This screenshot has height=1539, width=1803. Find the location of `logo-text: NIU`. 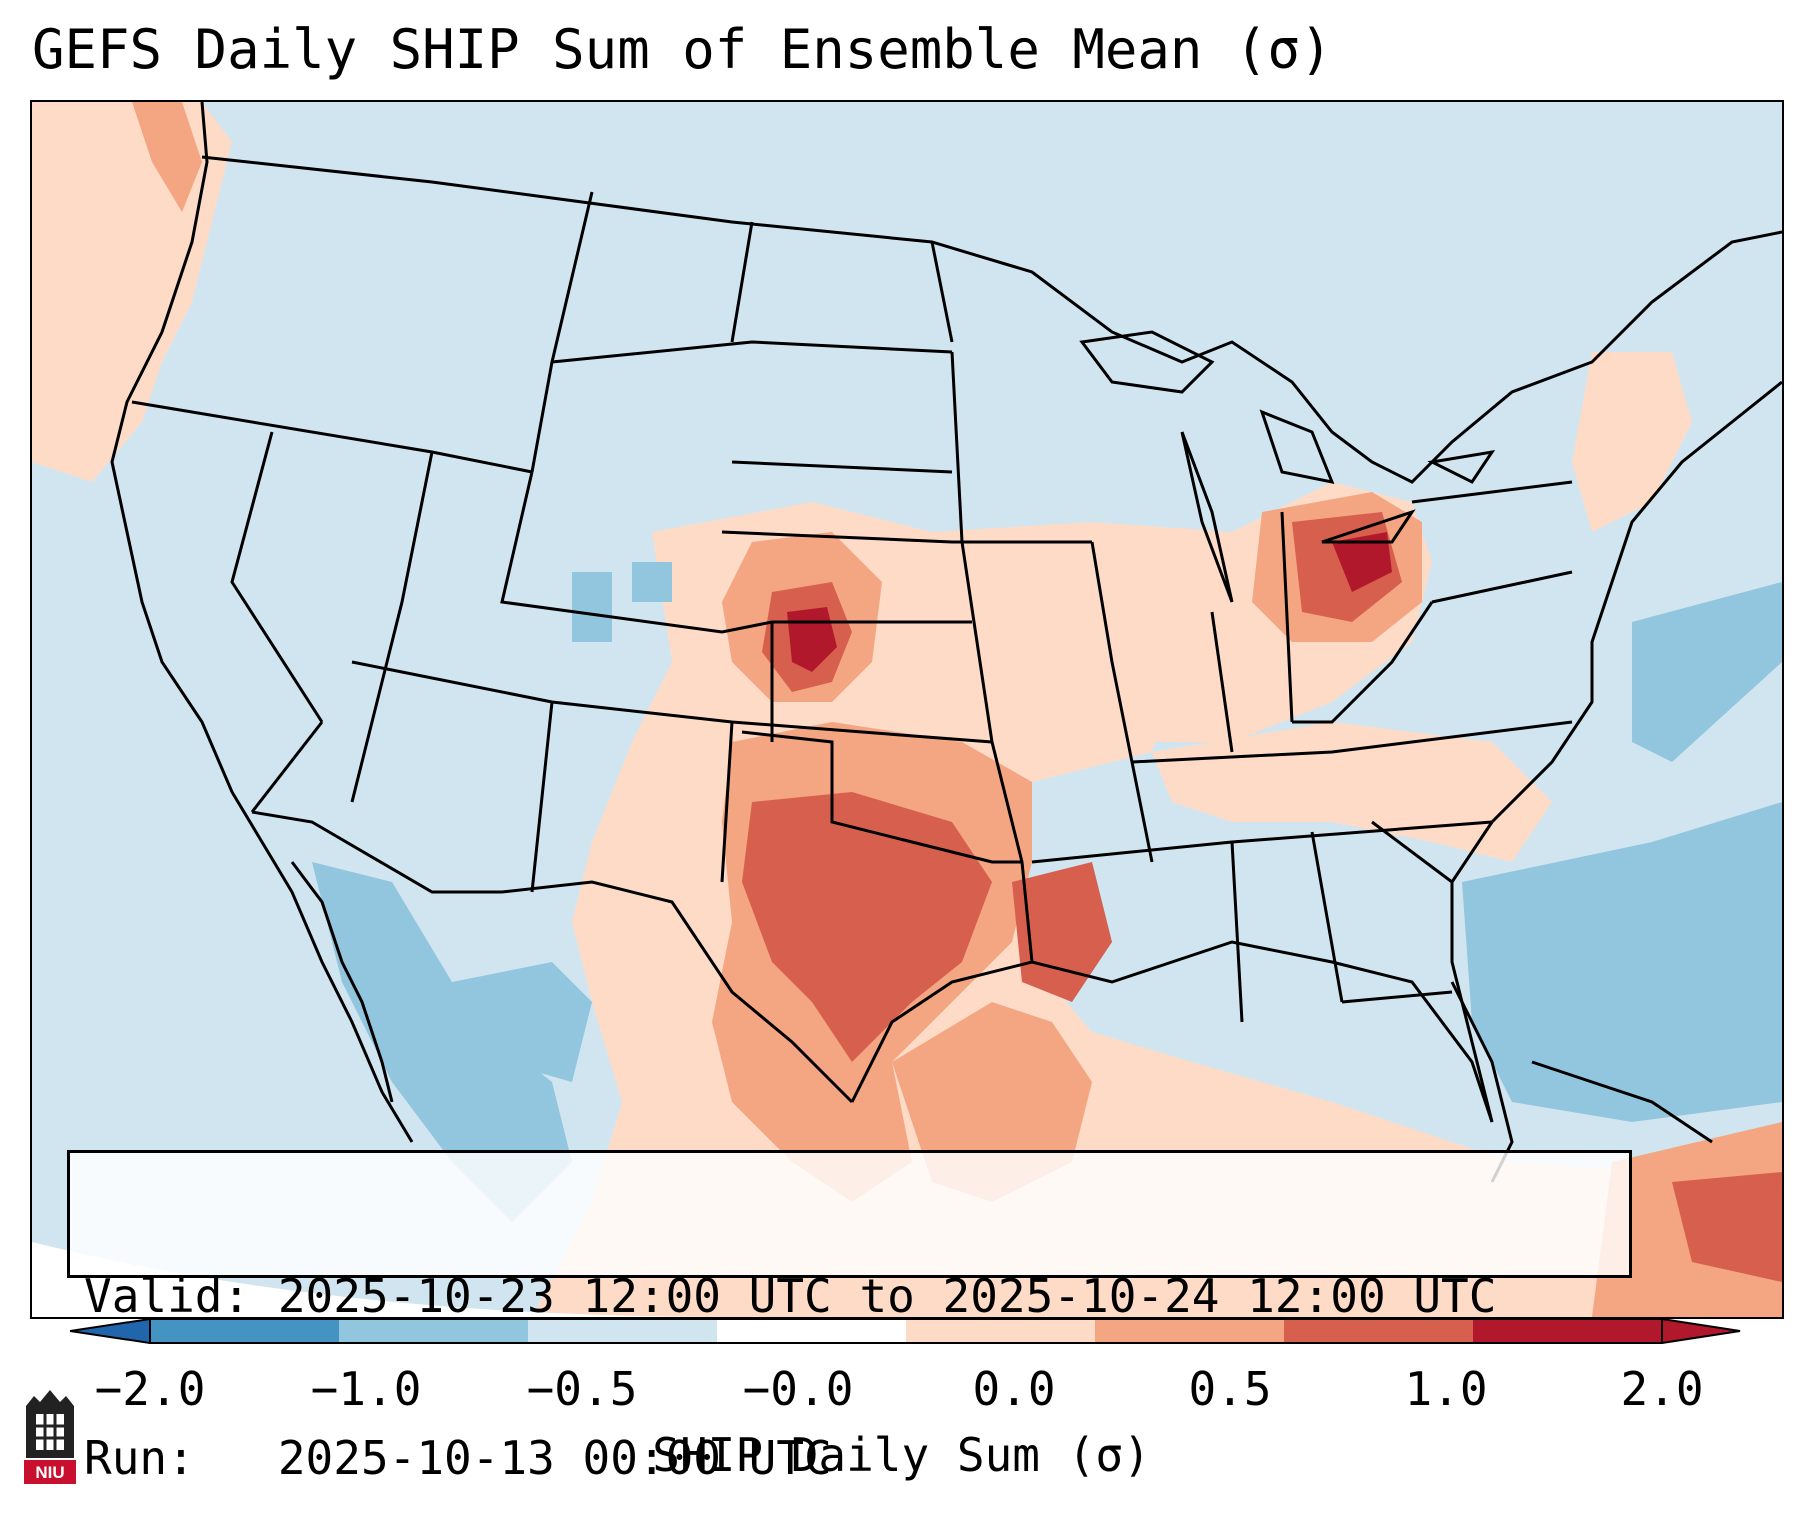

logo-text: NIU is located at coordinates (49, 1472).